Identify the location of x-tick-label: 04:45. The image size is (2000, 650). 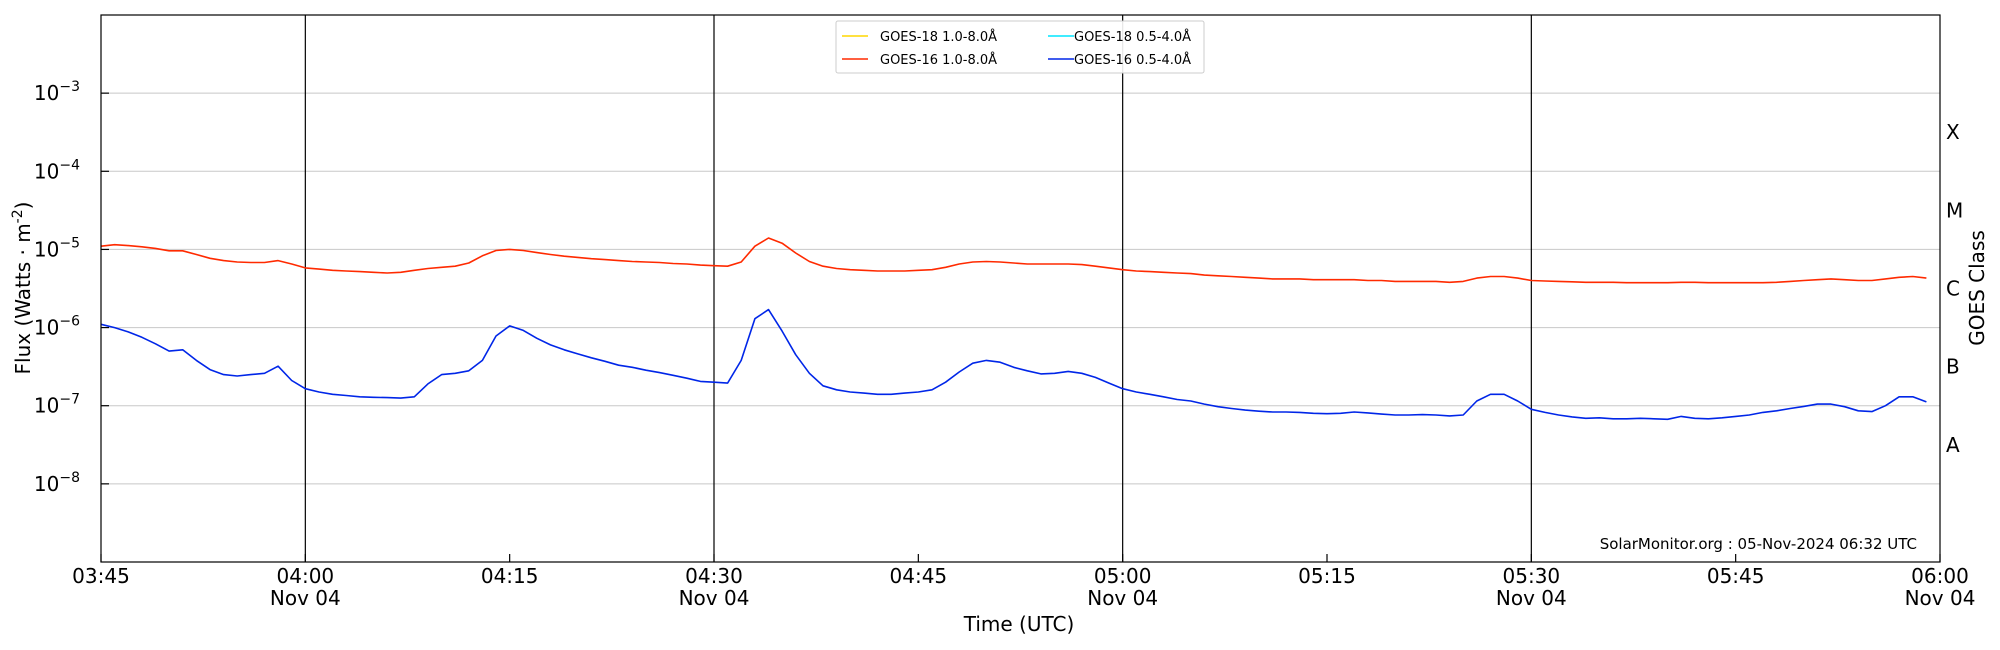
(919, 576).